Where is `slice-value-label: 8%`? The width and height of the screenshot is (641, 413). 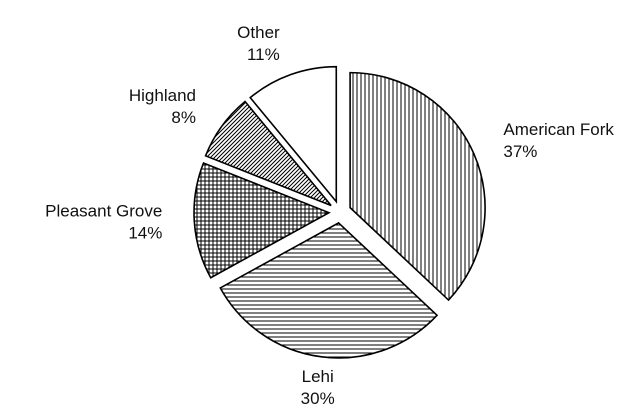
slice-value-label: 8% is located at coordinates (183, 117).